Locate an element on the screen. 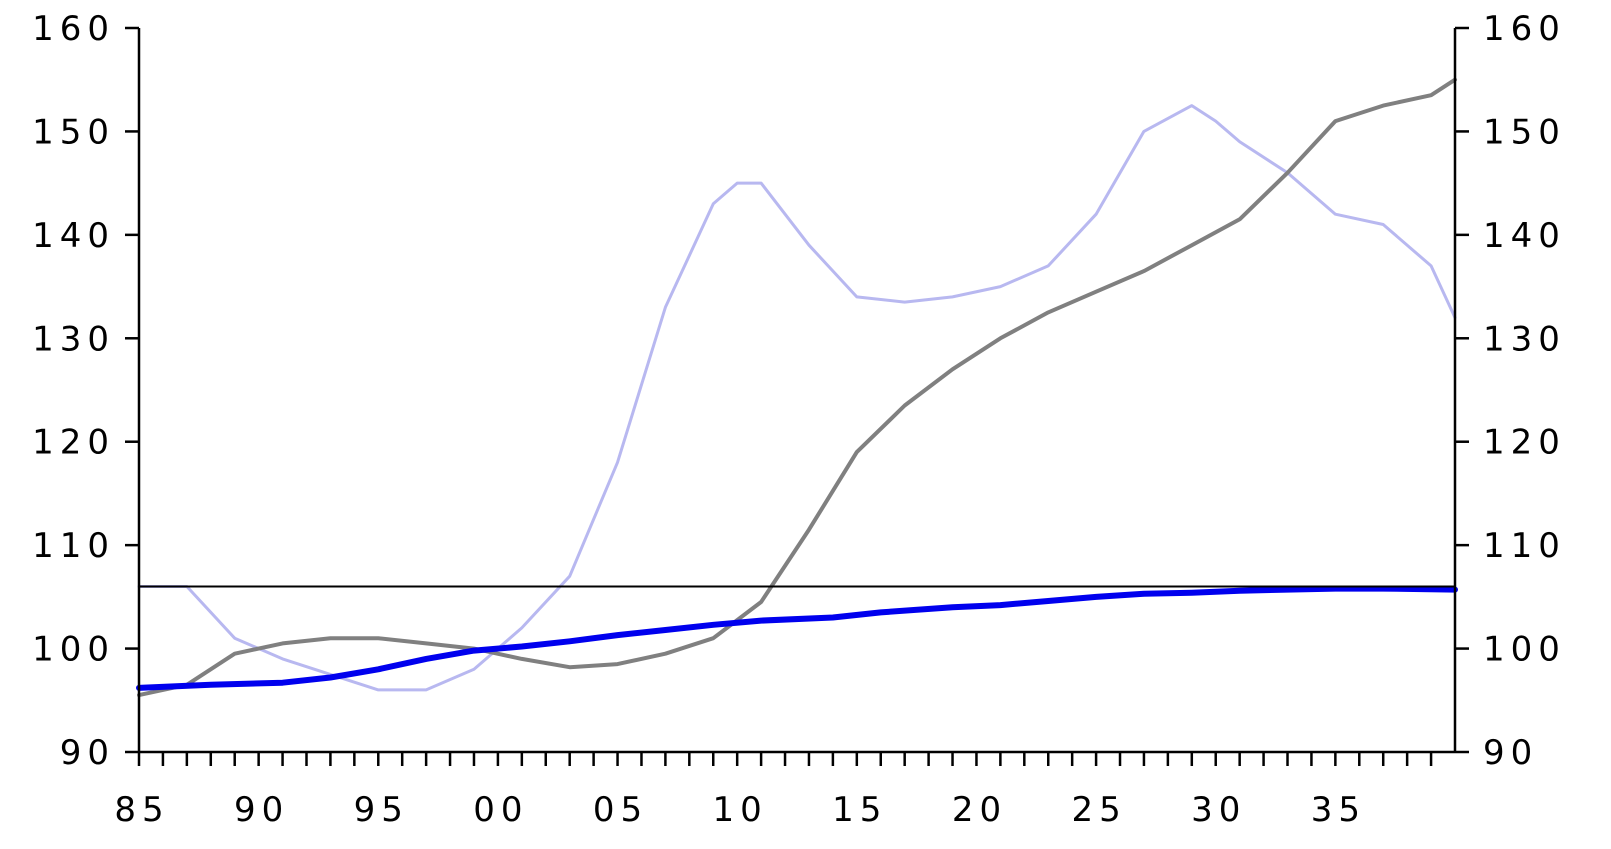  y2-tick-label: 150 is located at coordinates (1524, 132).